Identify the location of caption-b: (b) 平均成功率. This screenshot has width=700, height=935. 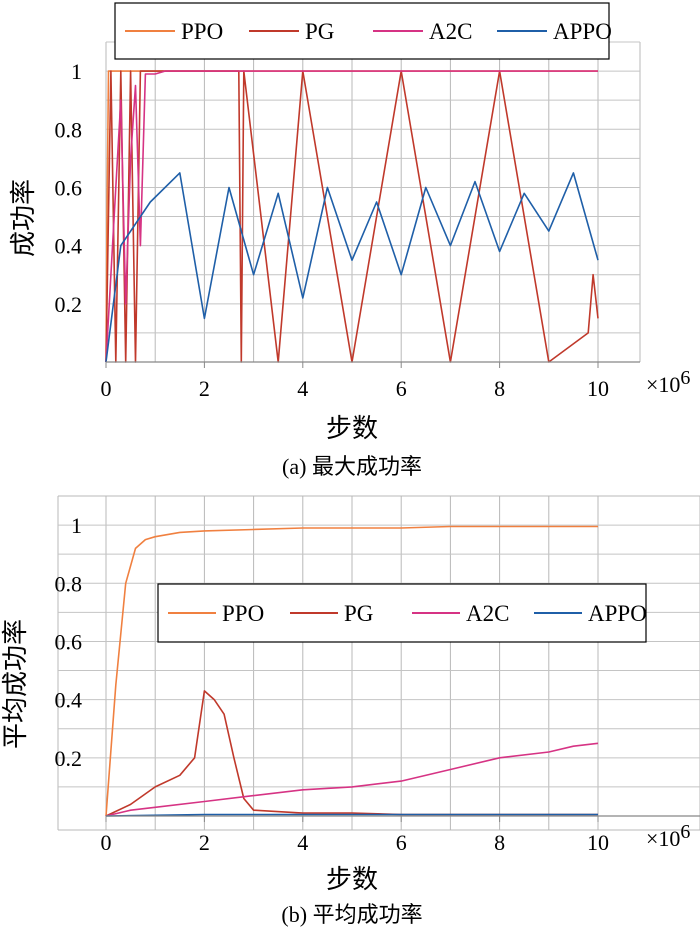
(351, 914).